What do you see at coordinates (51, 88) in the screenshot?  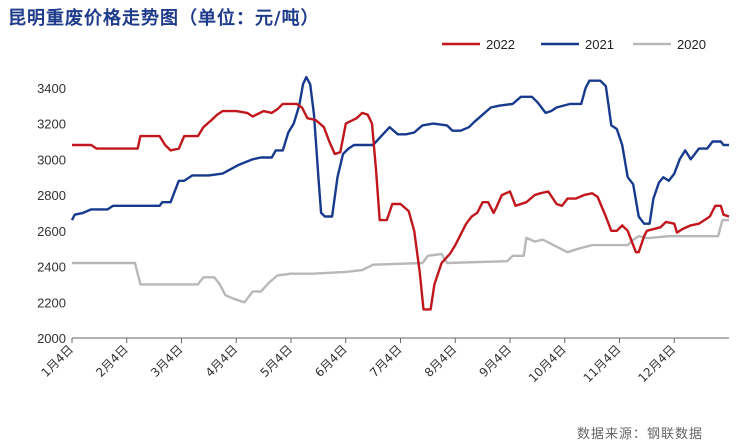 I see `y-tick-label: 3400` at bounding box center [51, 88].